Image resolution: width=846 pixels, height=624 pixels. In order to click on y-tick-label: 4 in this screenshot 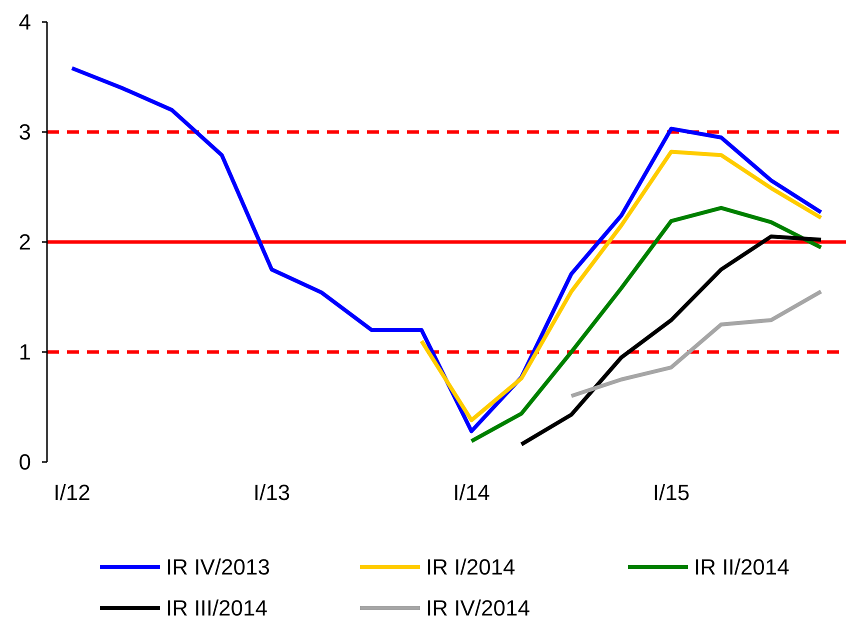, I will do `click(24, 22)`.